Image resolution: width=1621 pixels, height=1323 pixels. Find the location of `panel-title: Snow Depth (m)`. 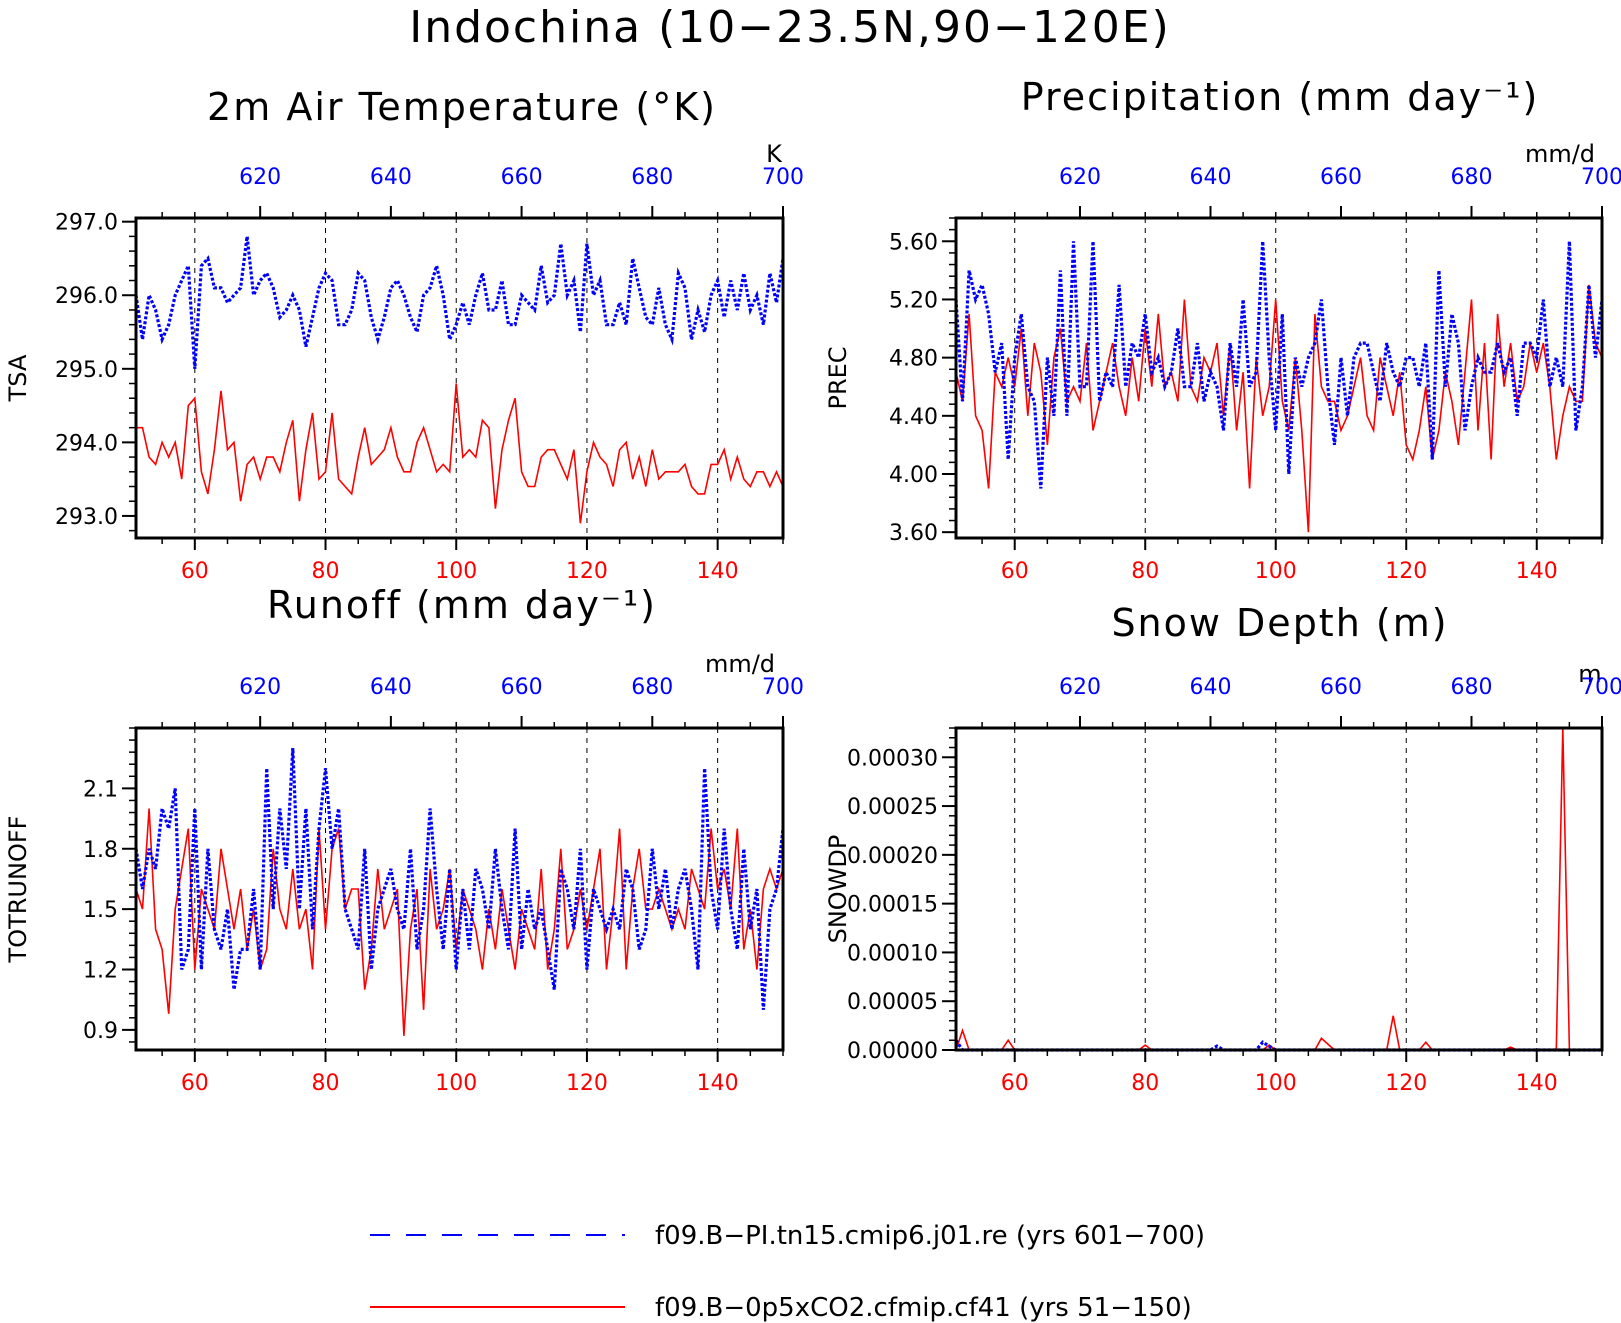

panel-title: Snow Depth (m) is located at coordinates (1279, 623).